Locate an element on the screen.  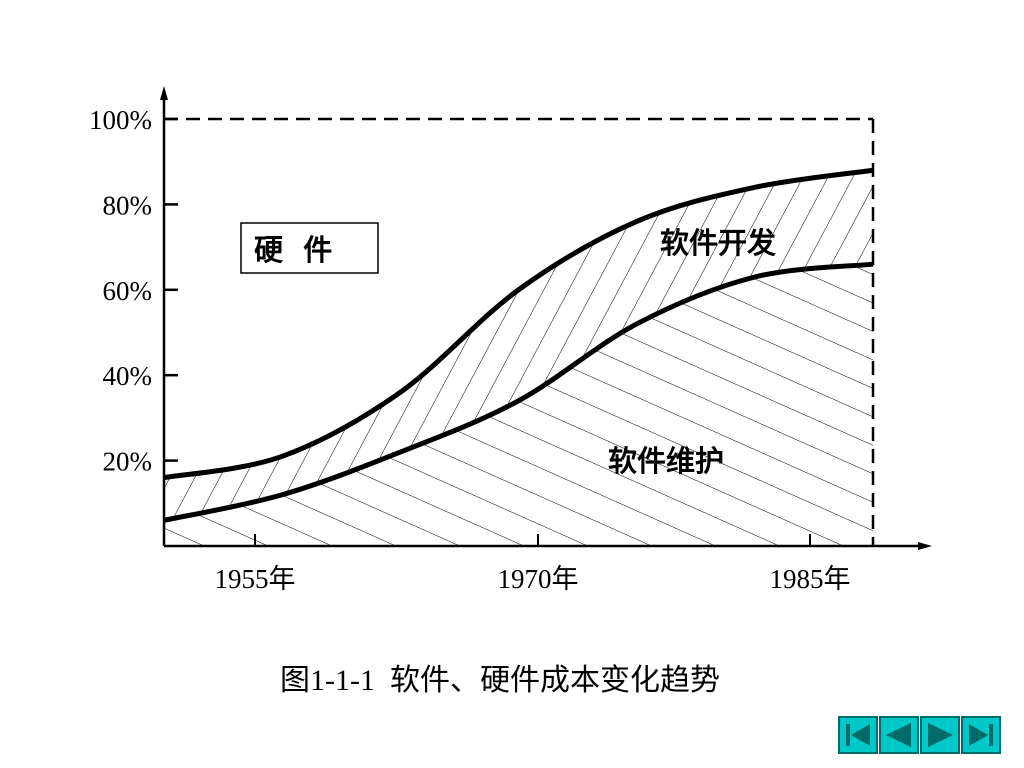
y-tick-label: 80% is located at coordinates (128, 205).